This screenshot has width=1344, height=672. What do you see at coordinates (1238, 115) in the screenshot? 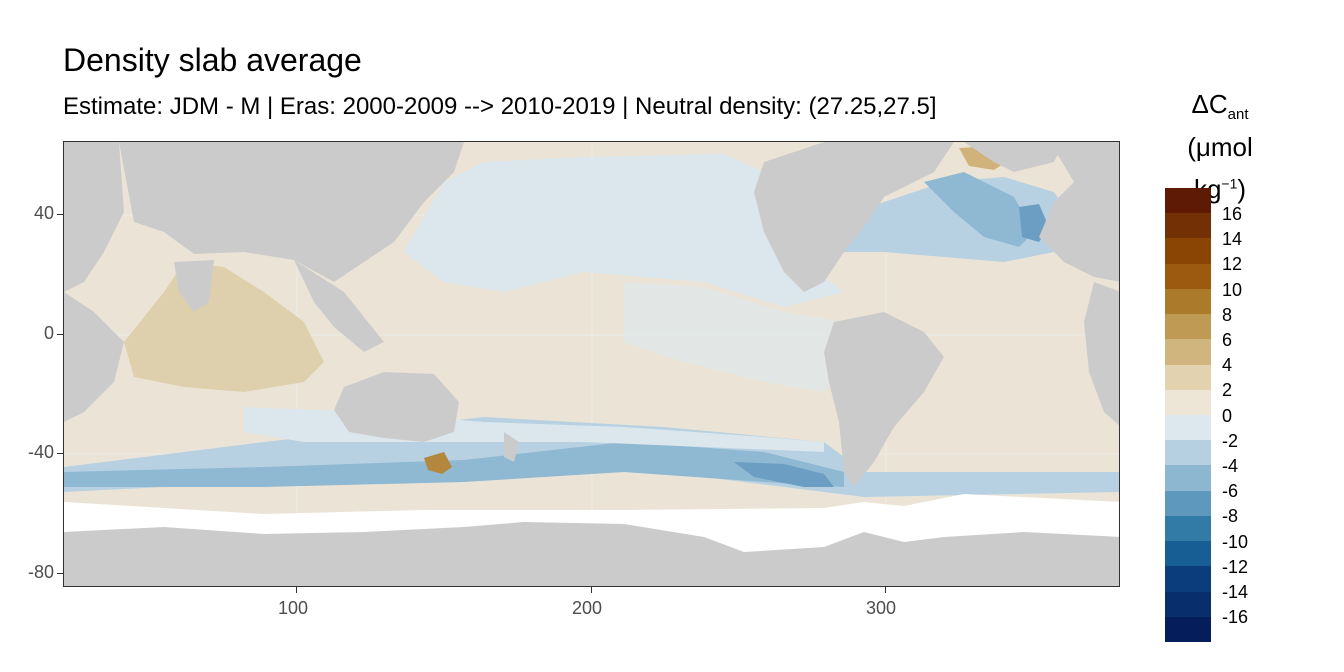
I see `legend-title-sub: ant` at bounding box center [1238, 115].